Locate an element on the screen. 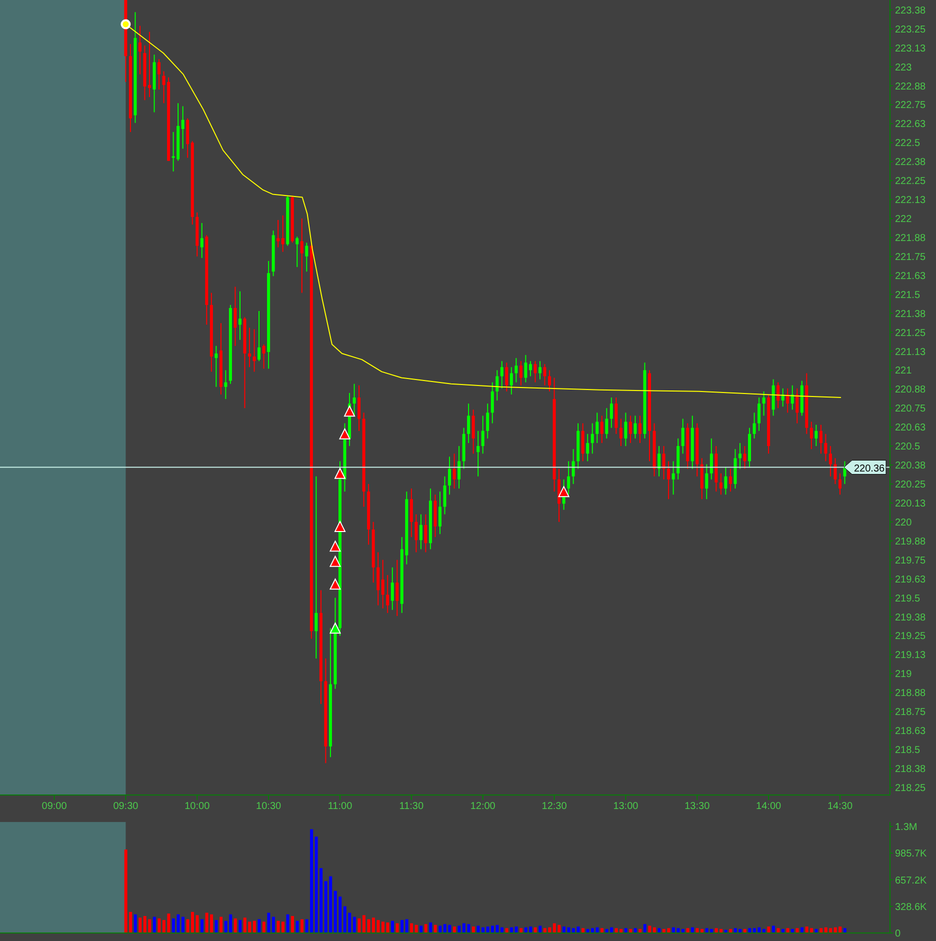 Image resolution: width=936 pixels, height=941 pixels. x-tick-label: 11:30 is located at coordinates (411, 806).